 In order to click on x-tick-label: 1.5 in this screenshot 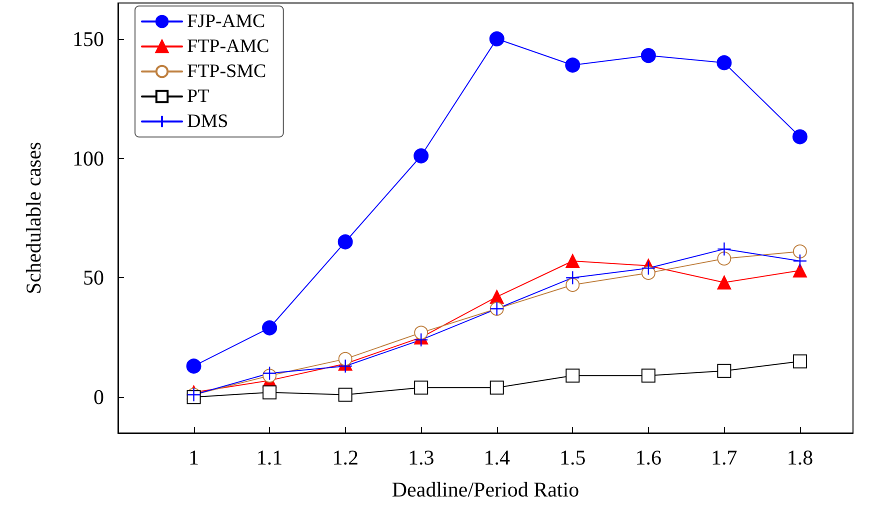, I will do `click(573, 458)`.